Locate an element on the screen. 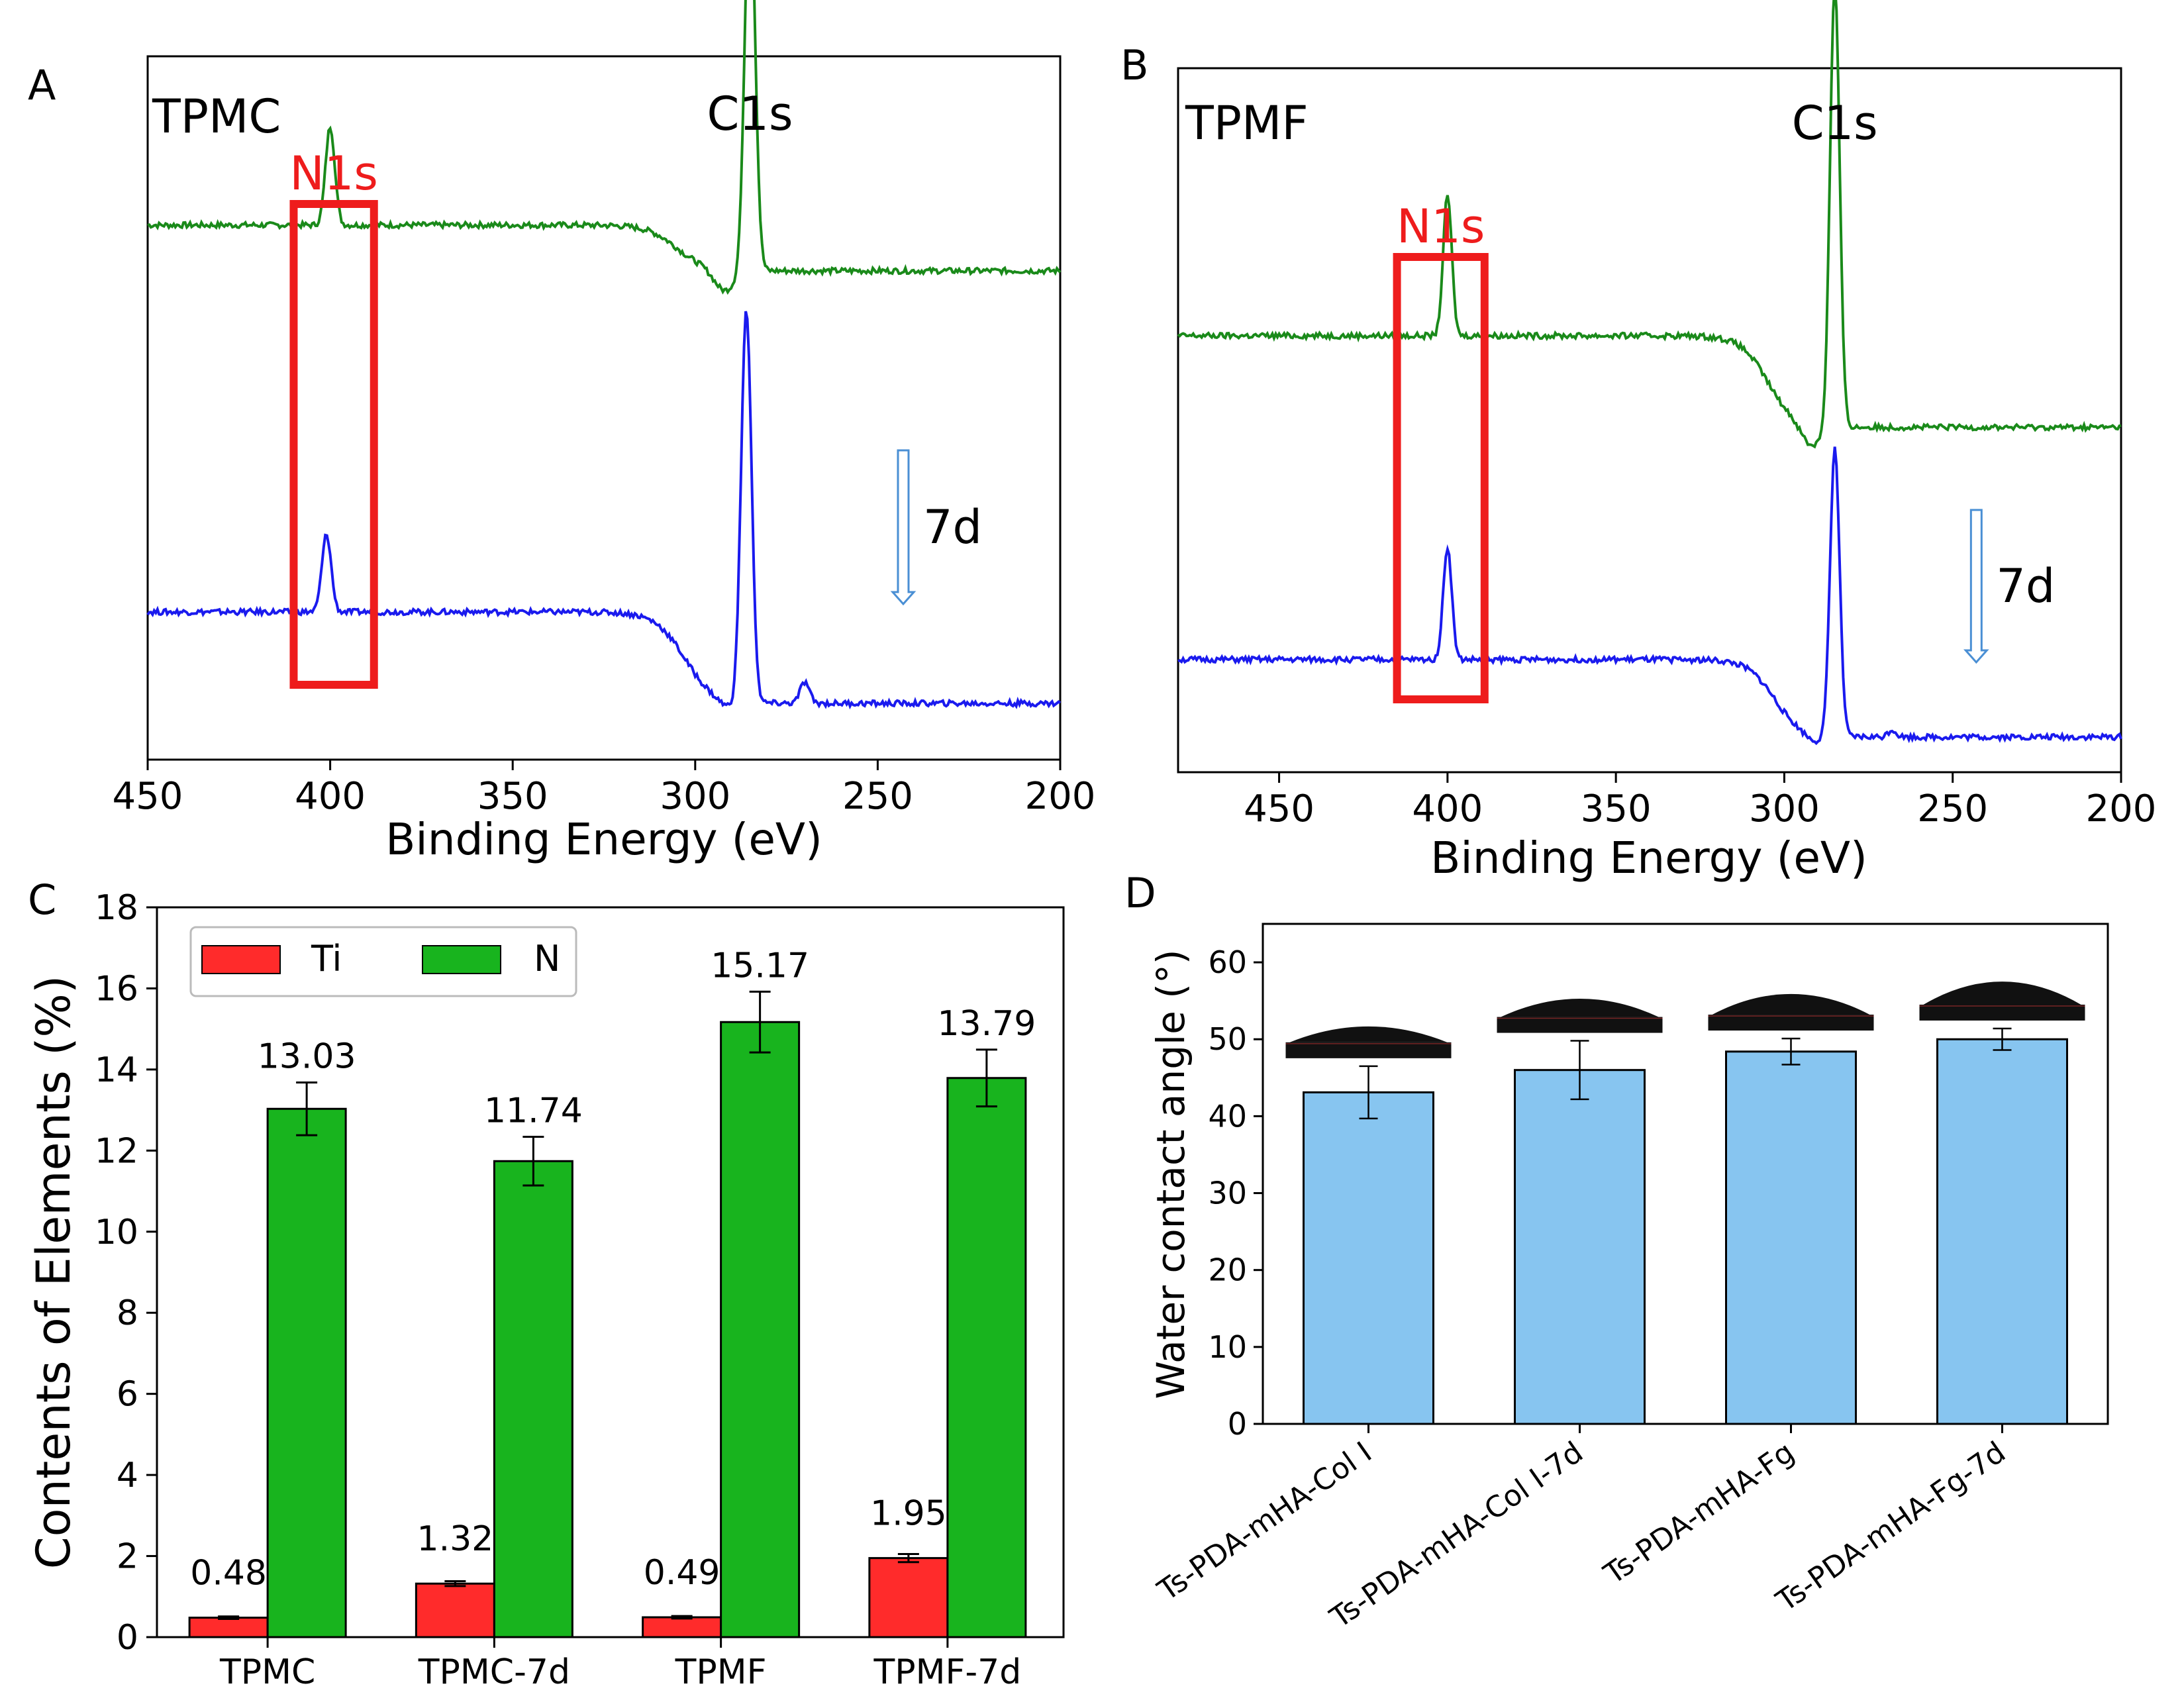  panel-b-x-axis-title: Binding Energy (eV) is located at coordinates (1648, 858).